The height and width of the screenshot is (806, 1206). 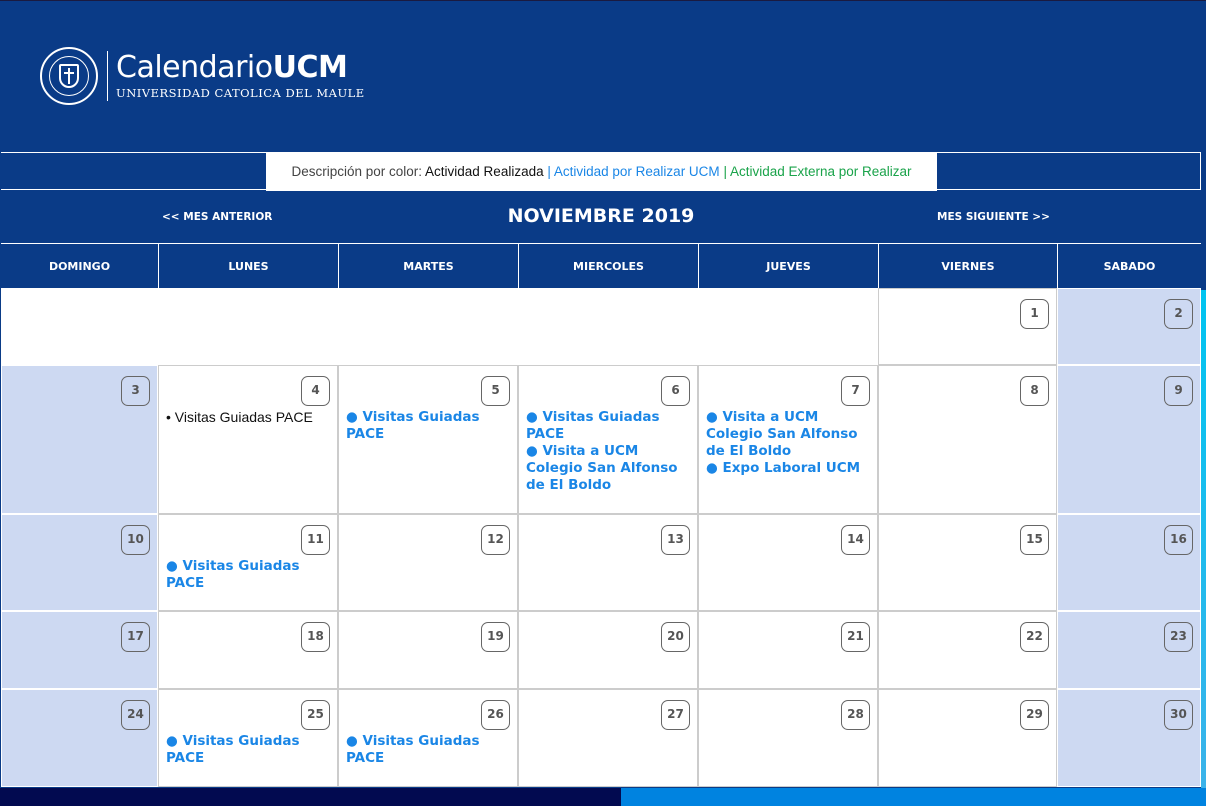 What do you see at coordinates (855, 540) in the screenshot?
I see `day-number: 14` at bounding box center [855, 540].